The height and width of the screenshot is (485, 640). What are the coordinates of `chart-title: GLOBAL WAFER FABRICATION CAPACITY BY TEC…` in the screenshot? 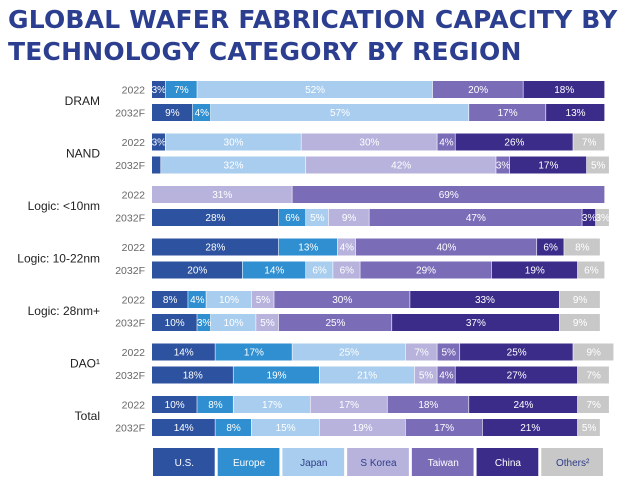 It's located at (313, 35).